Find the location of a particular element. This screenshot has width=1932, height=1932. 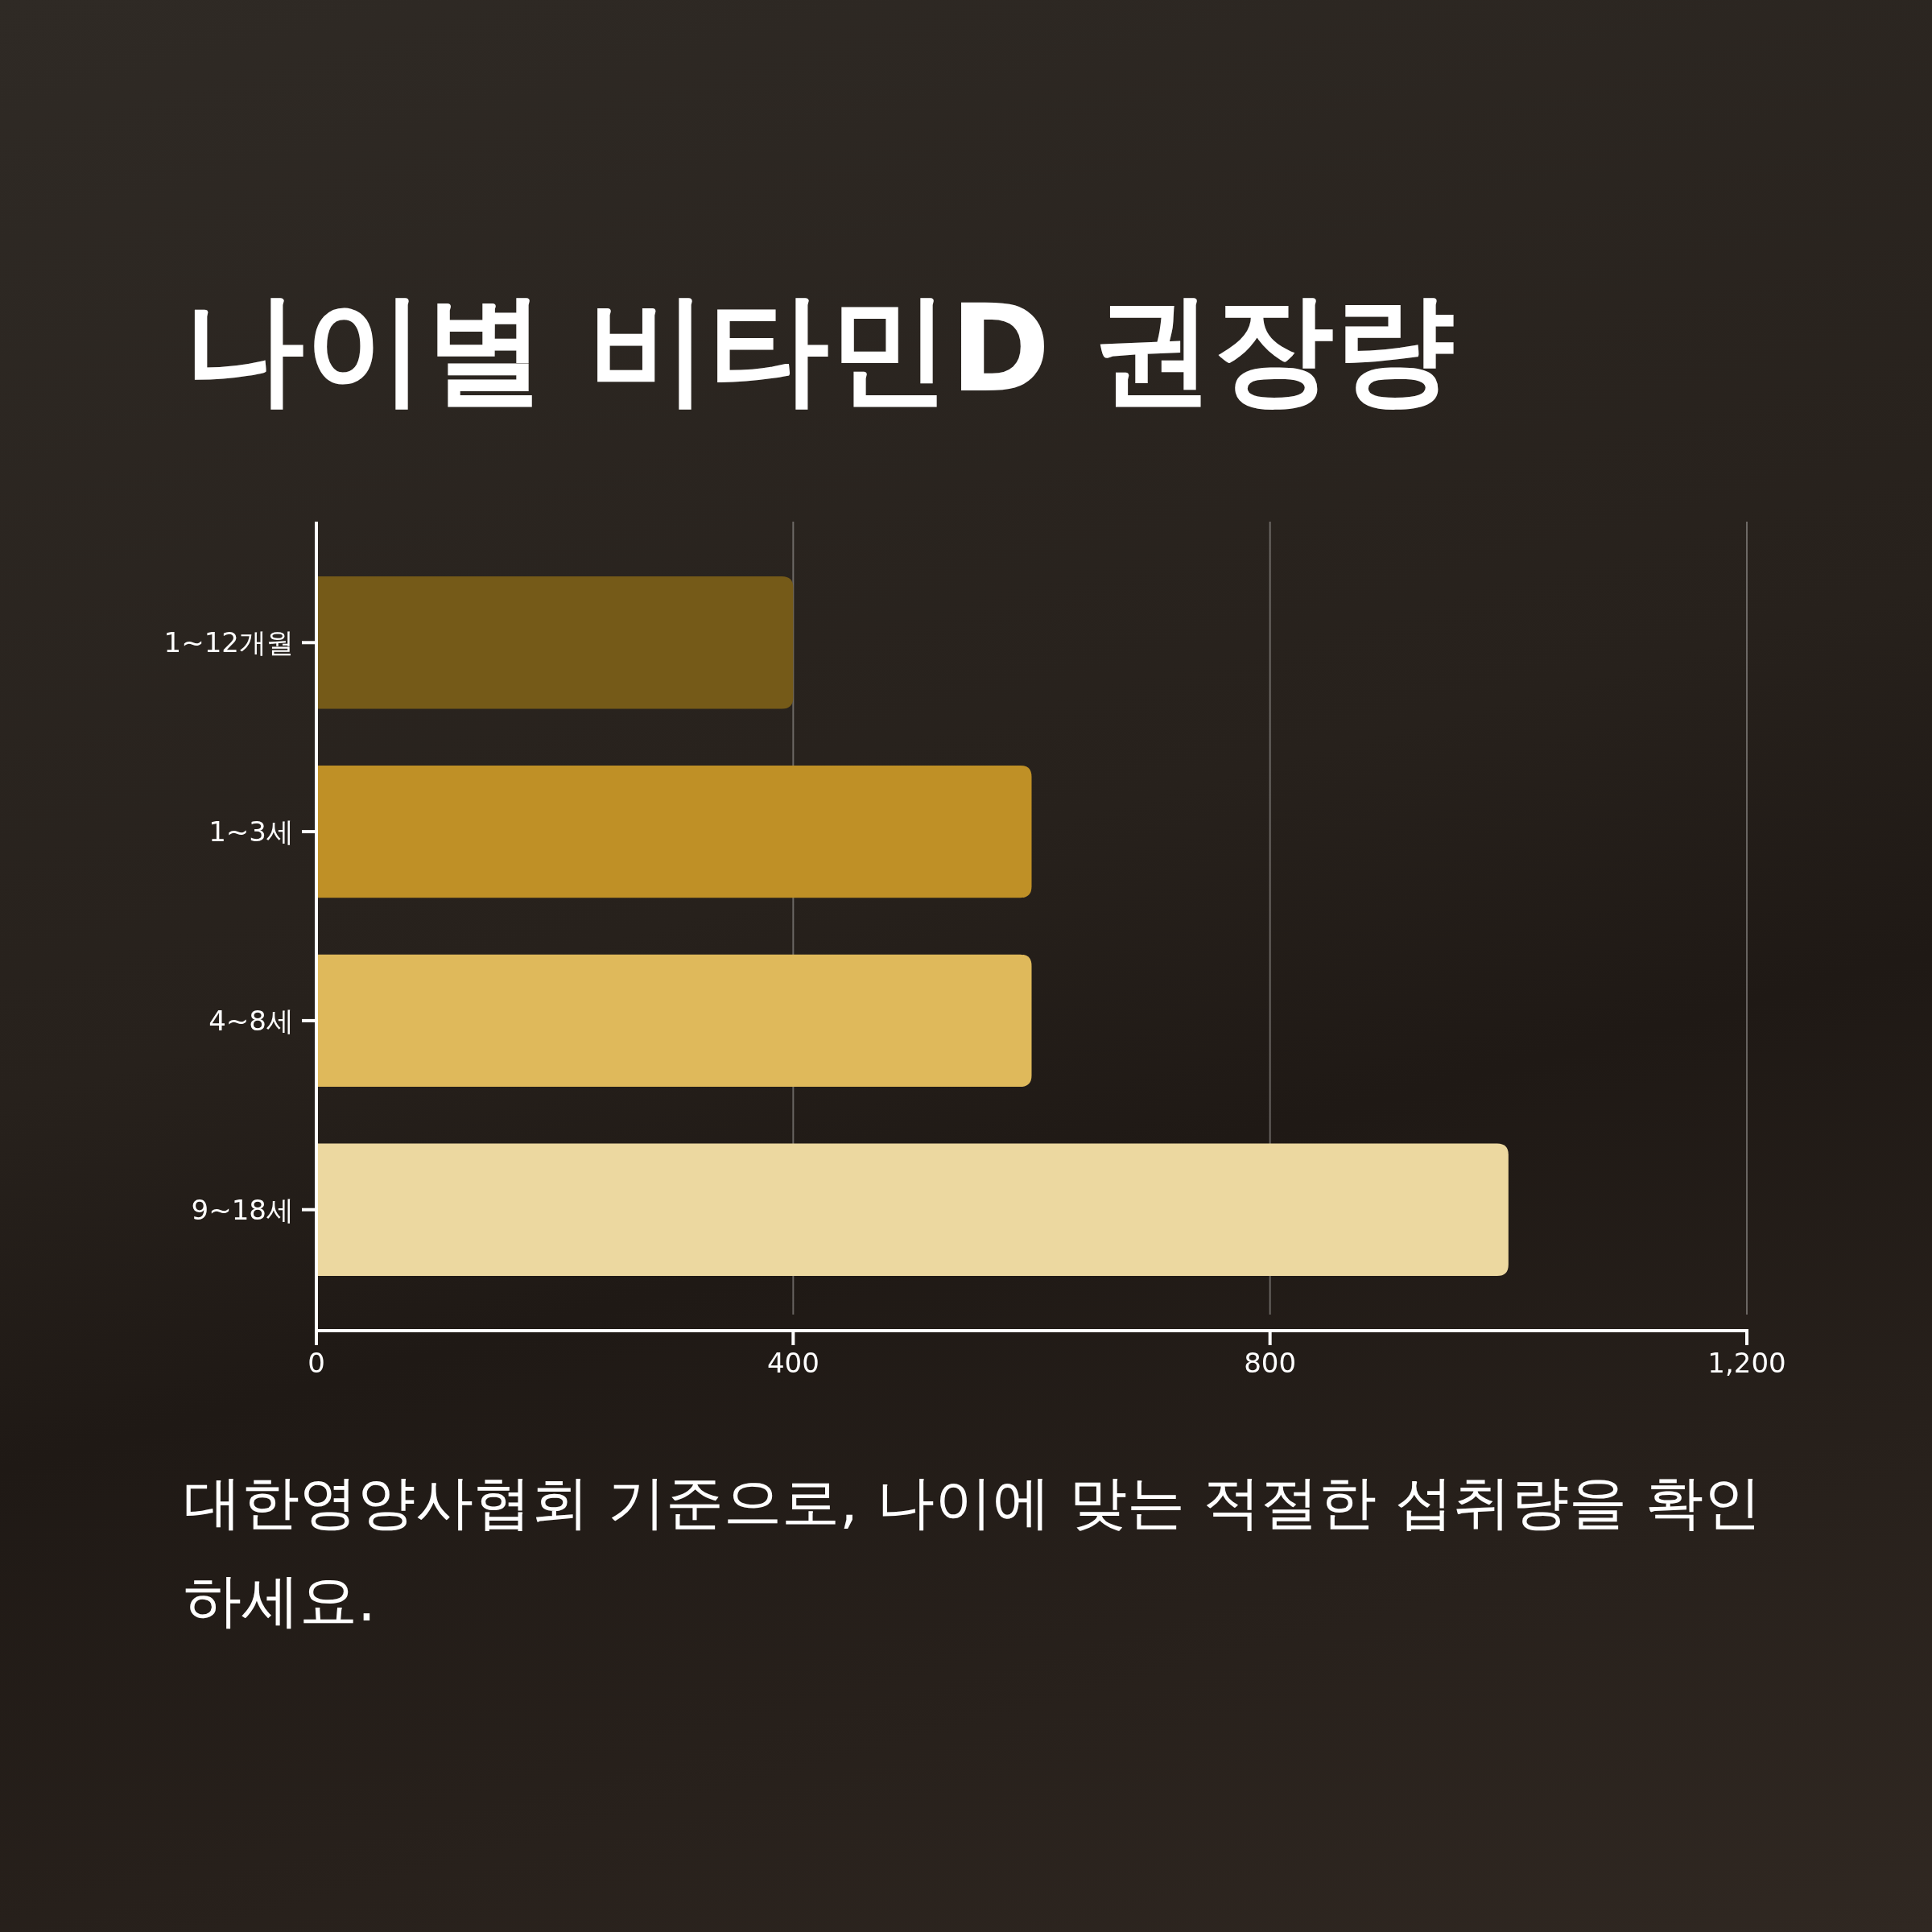

x-tick-label: 400 is located at coordinates (792, 1363).